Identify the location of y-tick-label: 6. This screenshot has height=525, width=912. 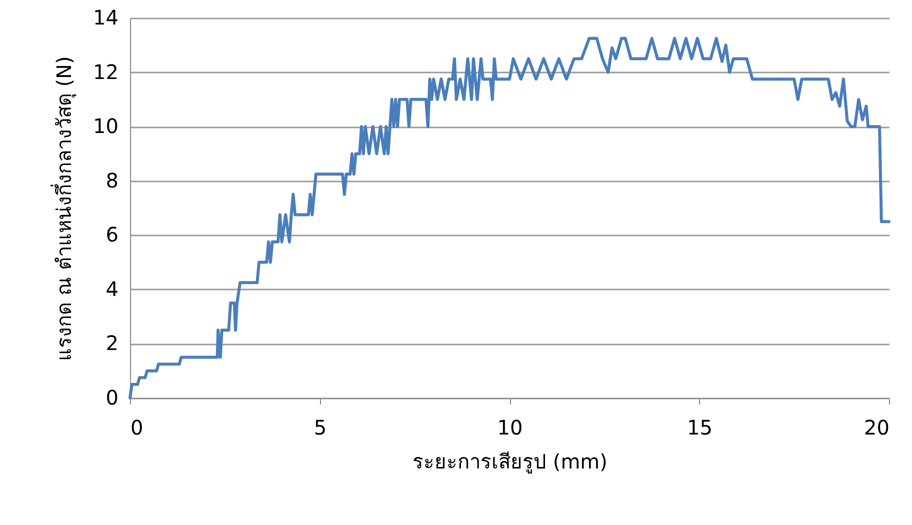
(112, 234).